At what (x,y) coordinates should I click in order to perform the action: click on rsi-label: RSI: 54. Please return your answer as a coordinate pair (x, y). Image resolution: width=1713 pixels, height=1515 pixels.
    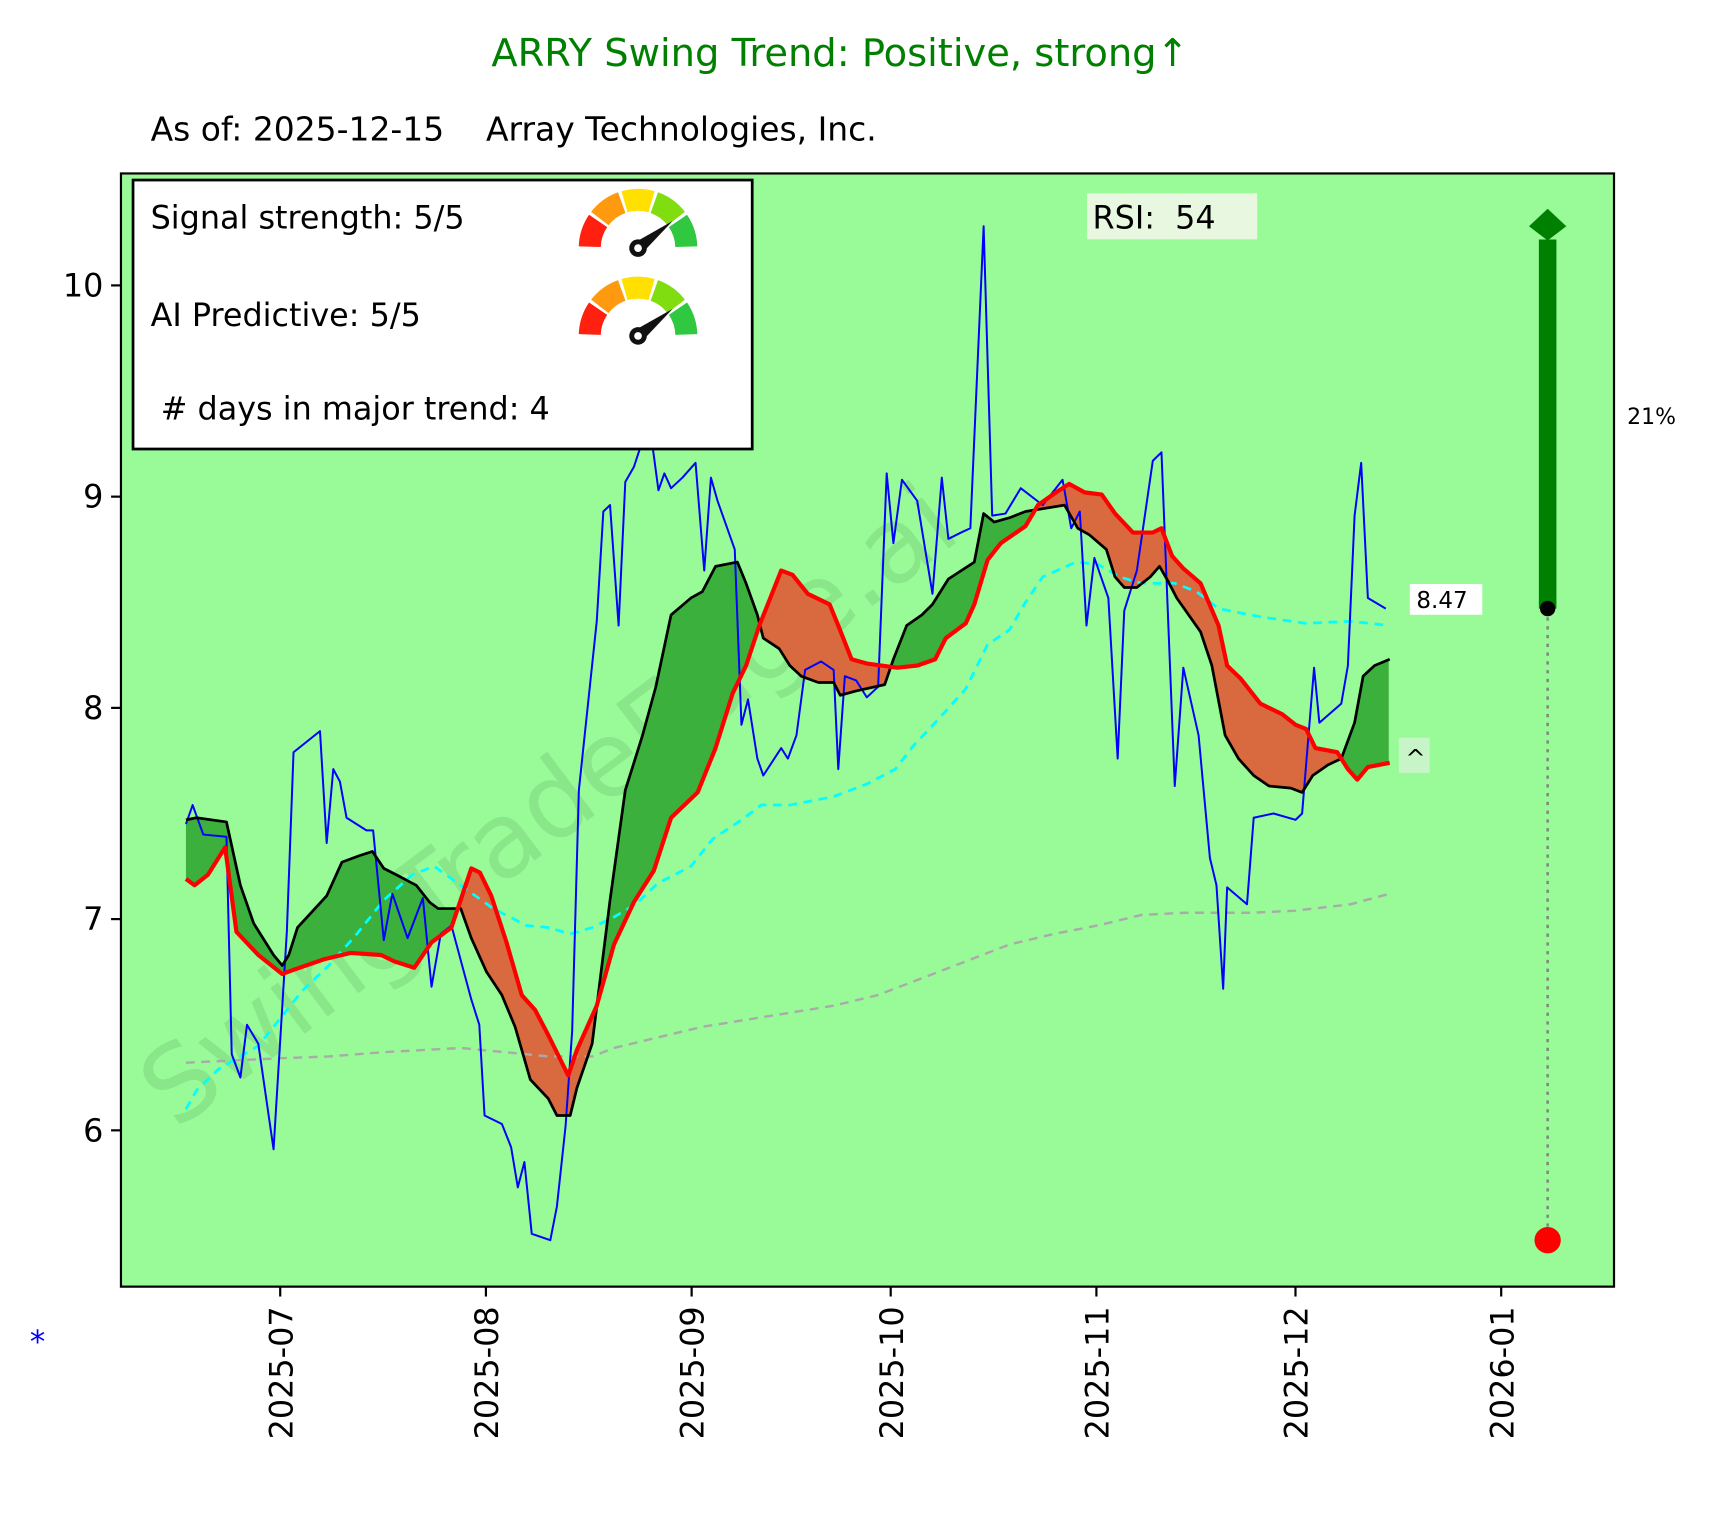
    Looking at the image, I should click on (1154, 217).